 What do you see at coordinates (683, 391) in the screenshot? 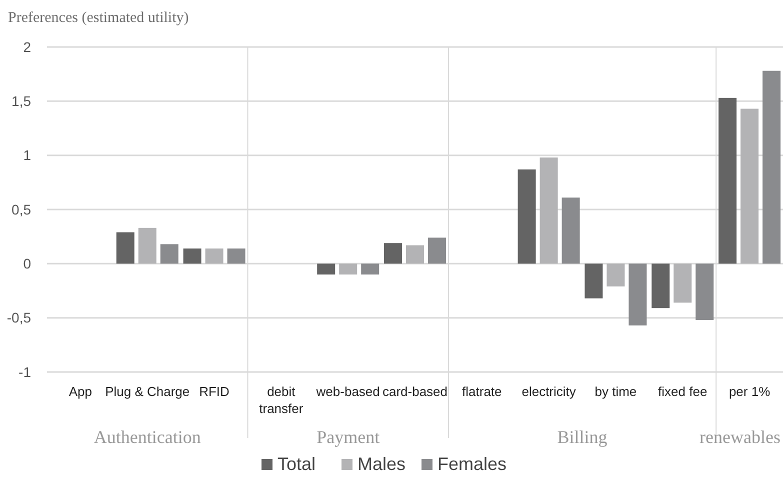
I see `x-tick-label: fixed fee` at bounding box center [683, 391].